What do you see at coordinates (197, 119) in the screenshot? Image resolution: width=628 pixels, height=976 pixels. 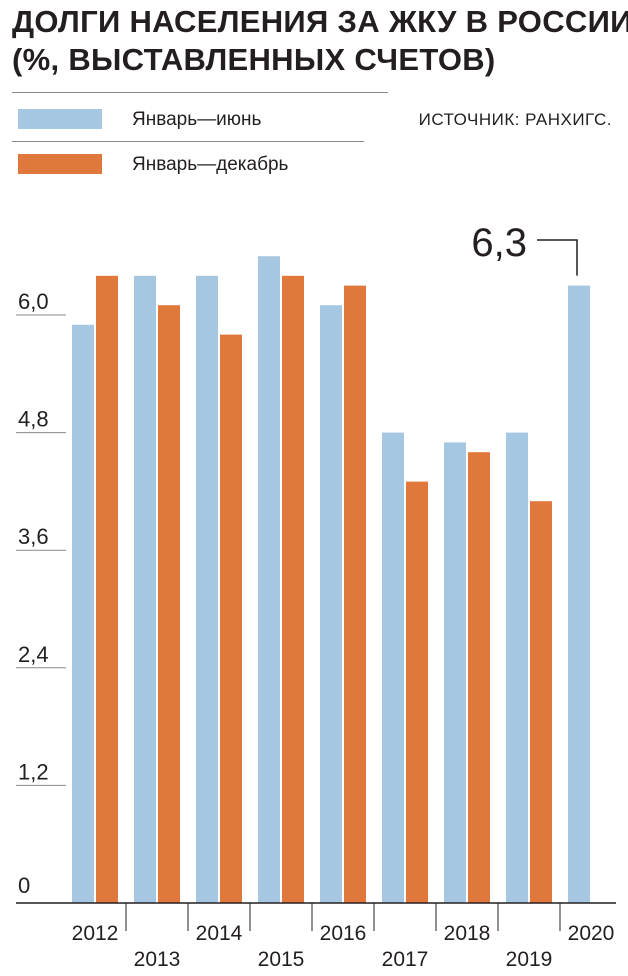 I see `legend-label-jan-jun: Январь—июнь` at bounding box center [197, 119].